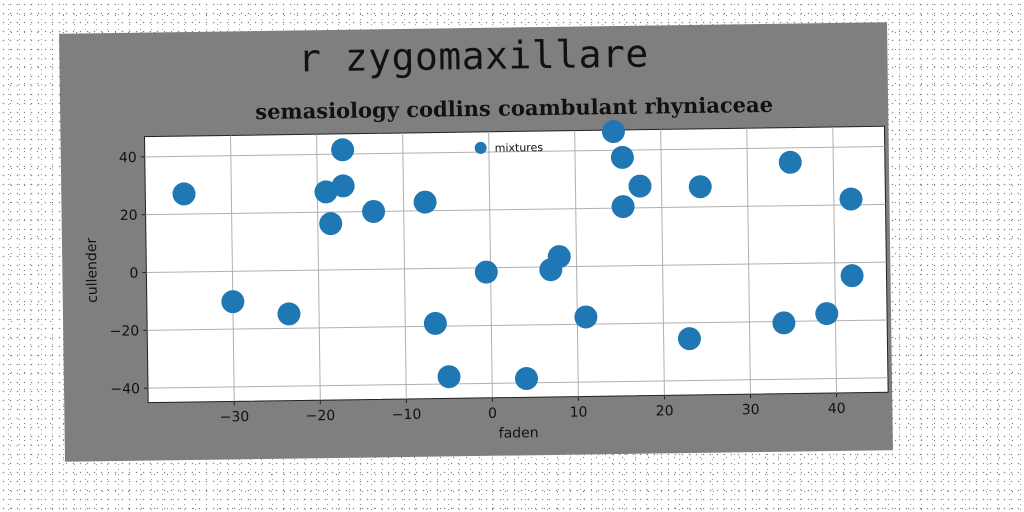 The height and width of the screenshot is (512, 1024). I want to click on x-tick-label: 20, so click(665, 411).